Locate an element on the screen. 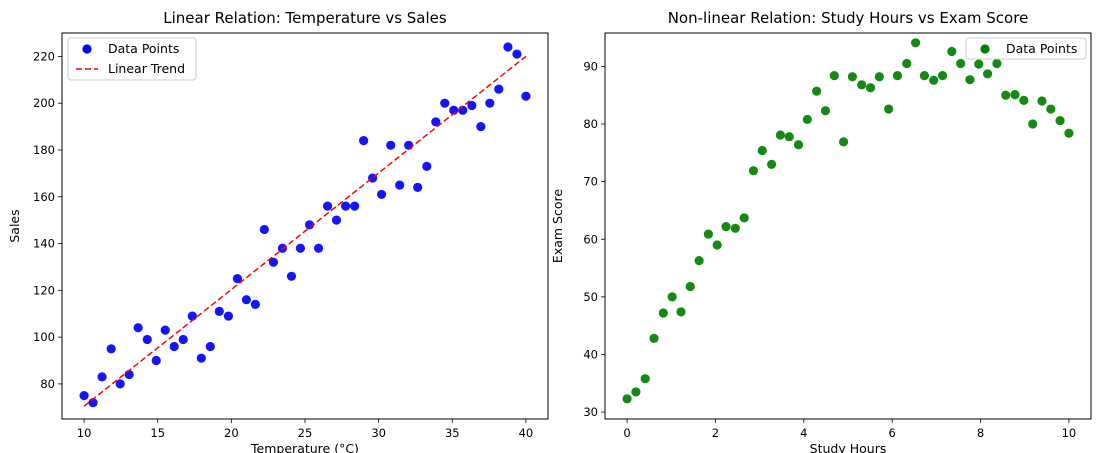 This screenshot has width=1100, height=453. x-tick-label: 15 is located at coordinates (157, 433).